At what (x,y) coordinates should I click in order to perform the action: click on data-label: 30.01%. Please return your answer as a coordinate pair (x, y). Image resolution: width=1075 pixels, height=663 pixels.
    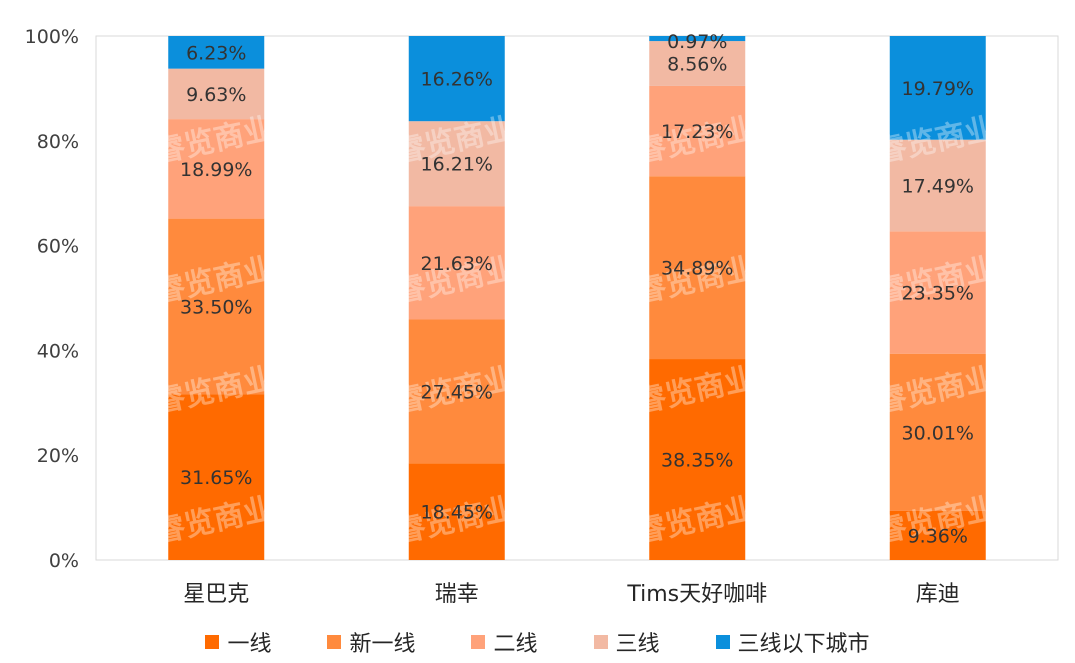
    Looking at the image, I should click on (938, 433).